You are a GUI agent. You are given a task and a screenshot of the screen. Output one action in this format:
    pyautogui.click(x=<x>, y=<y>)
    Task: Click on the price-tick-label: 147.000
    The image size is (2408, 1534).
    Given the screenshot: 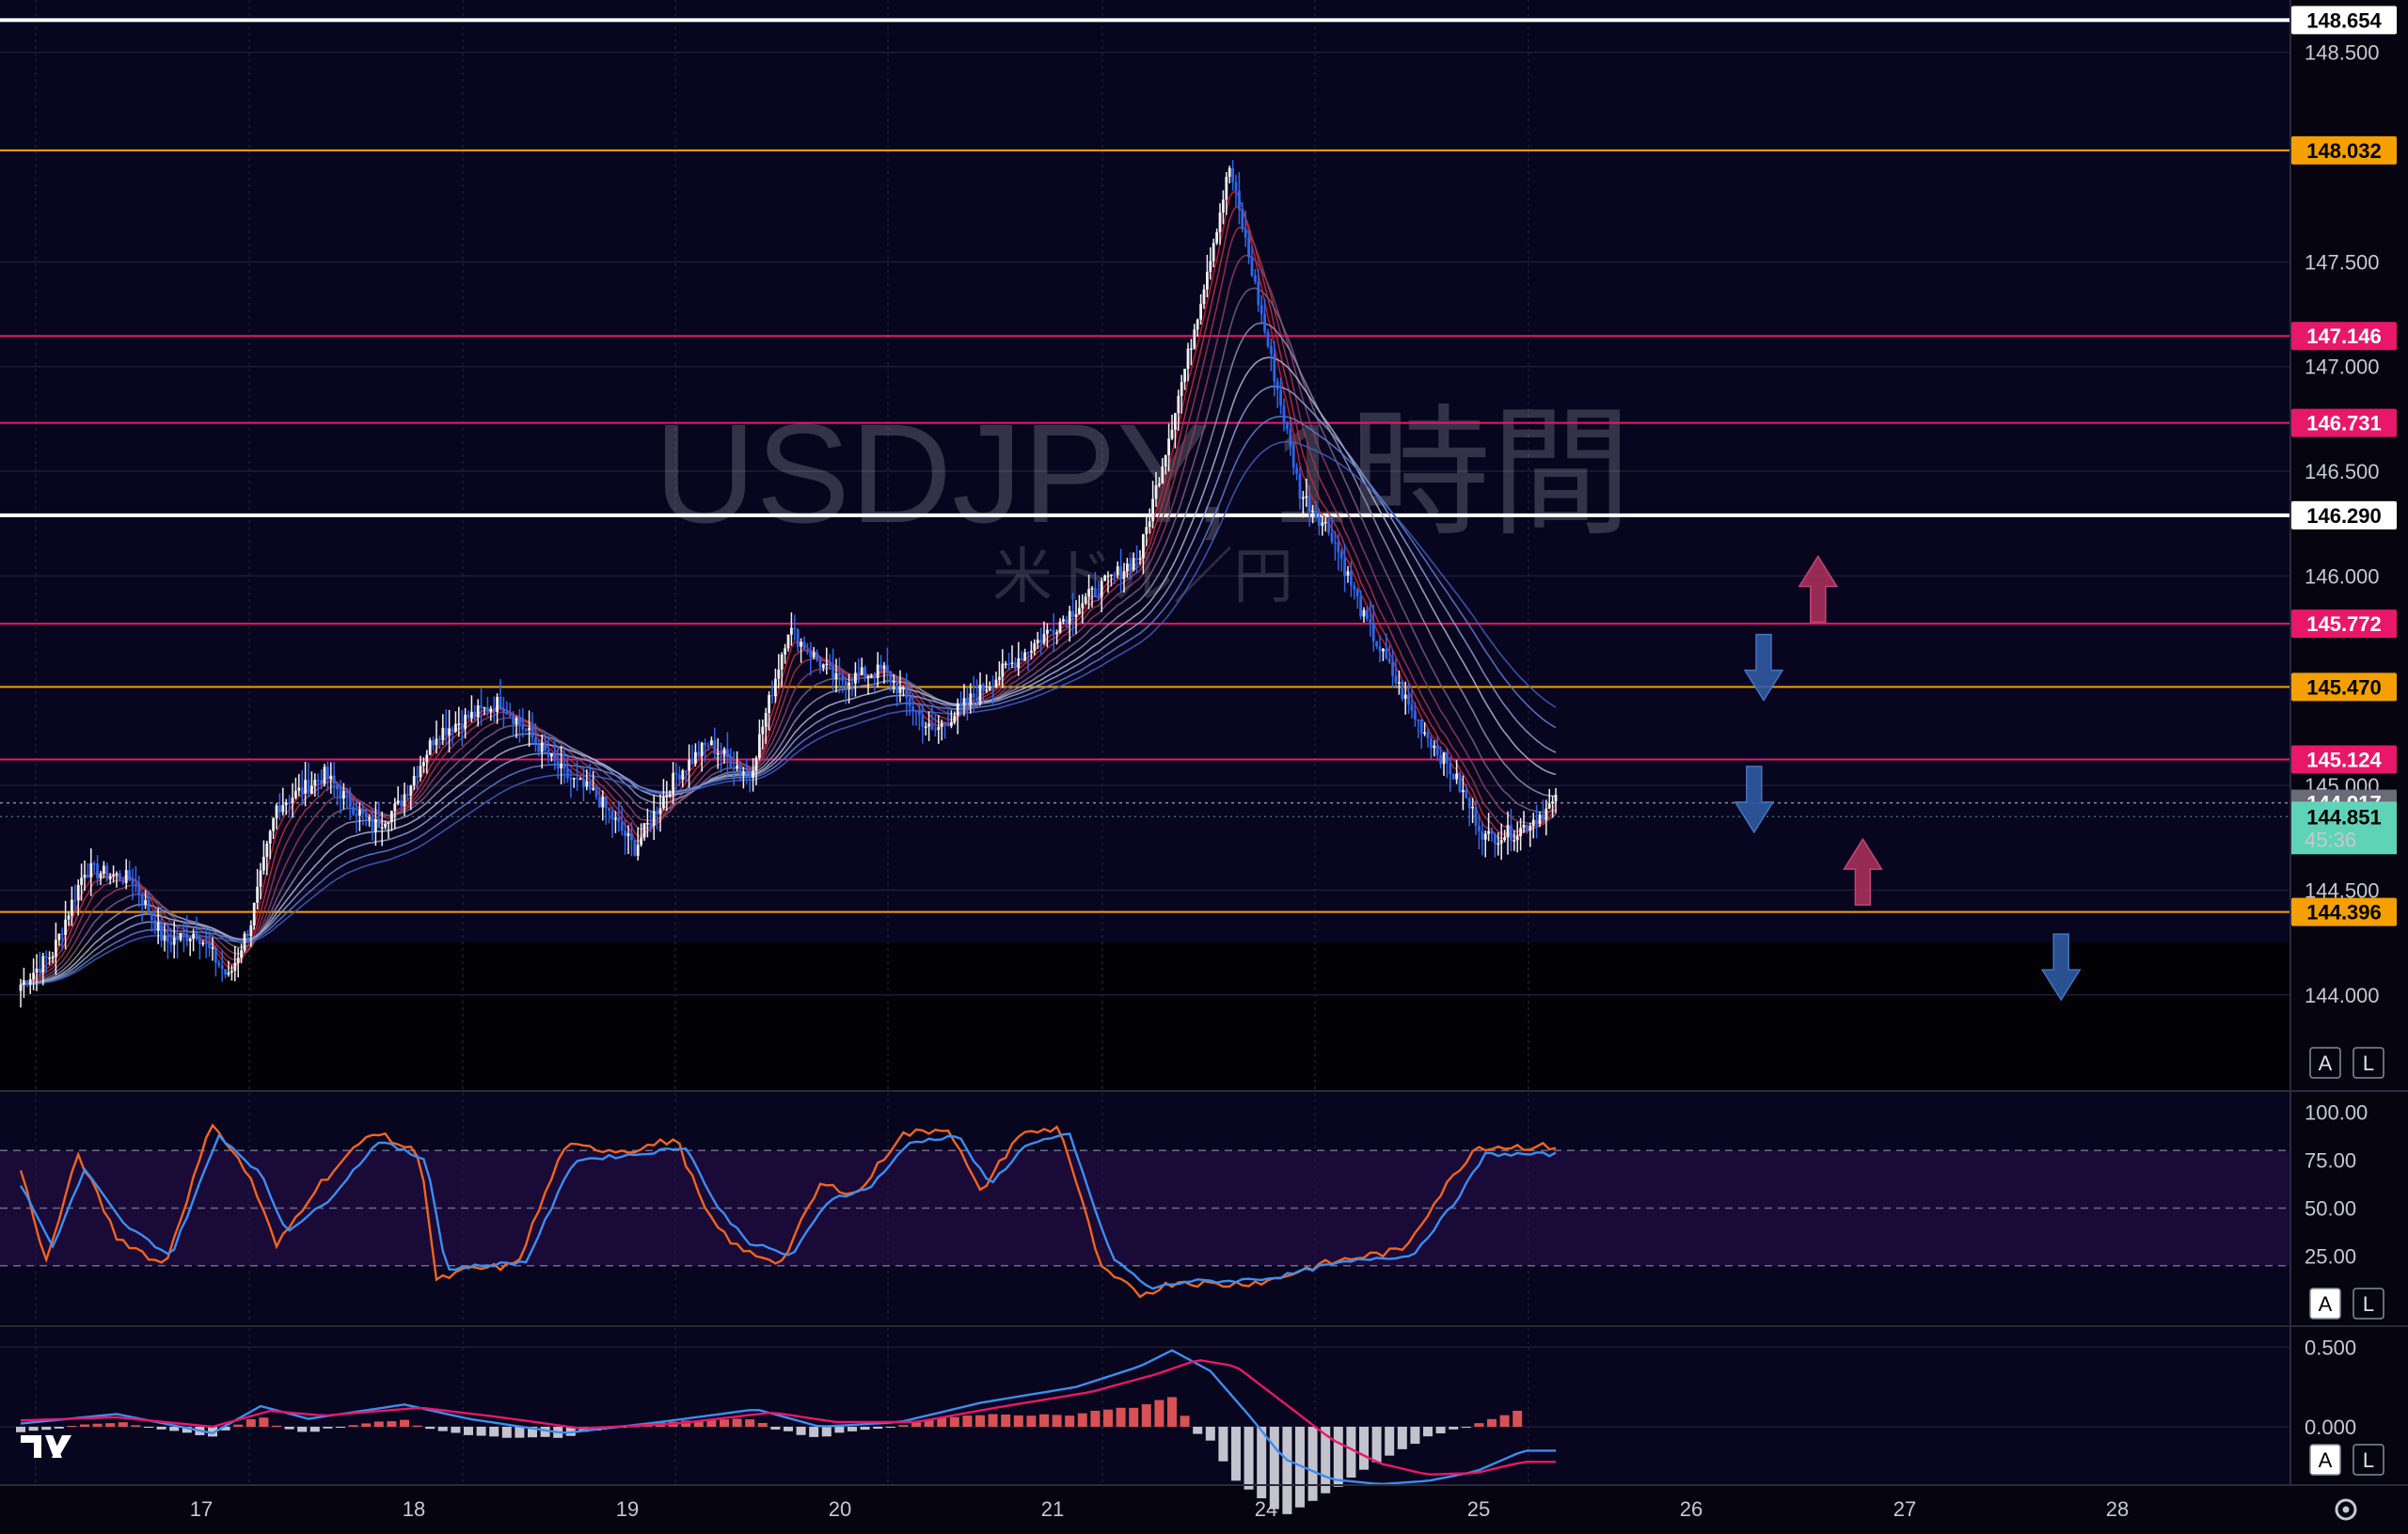 What is the action you would take?
    pyautogui.click(x=2343, y=368)
    